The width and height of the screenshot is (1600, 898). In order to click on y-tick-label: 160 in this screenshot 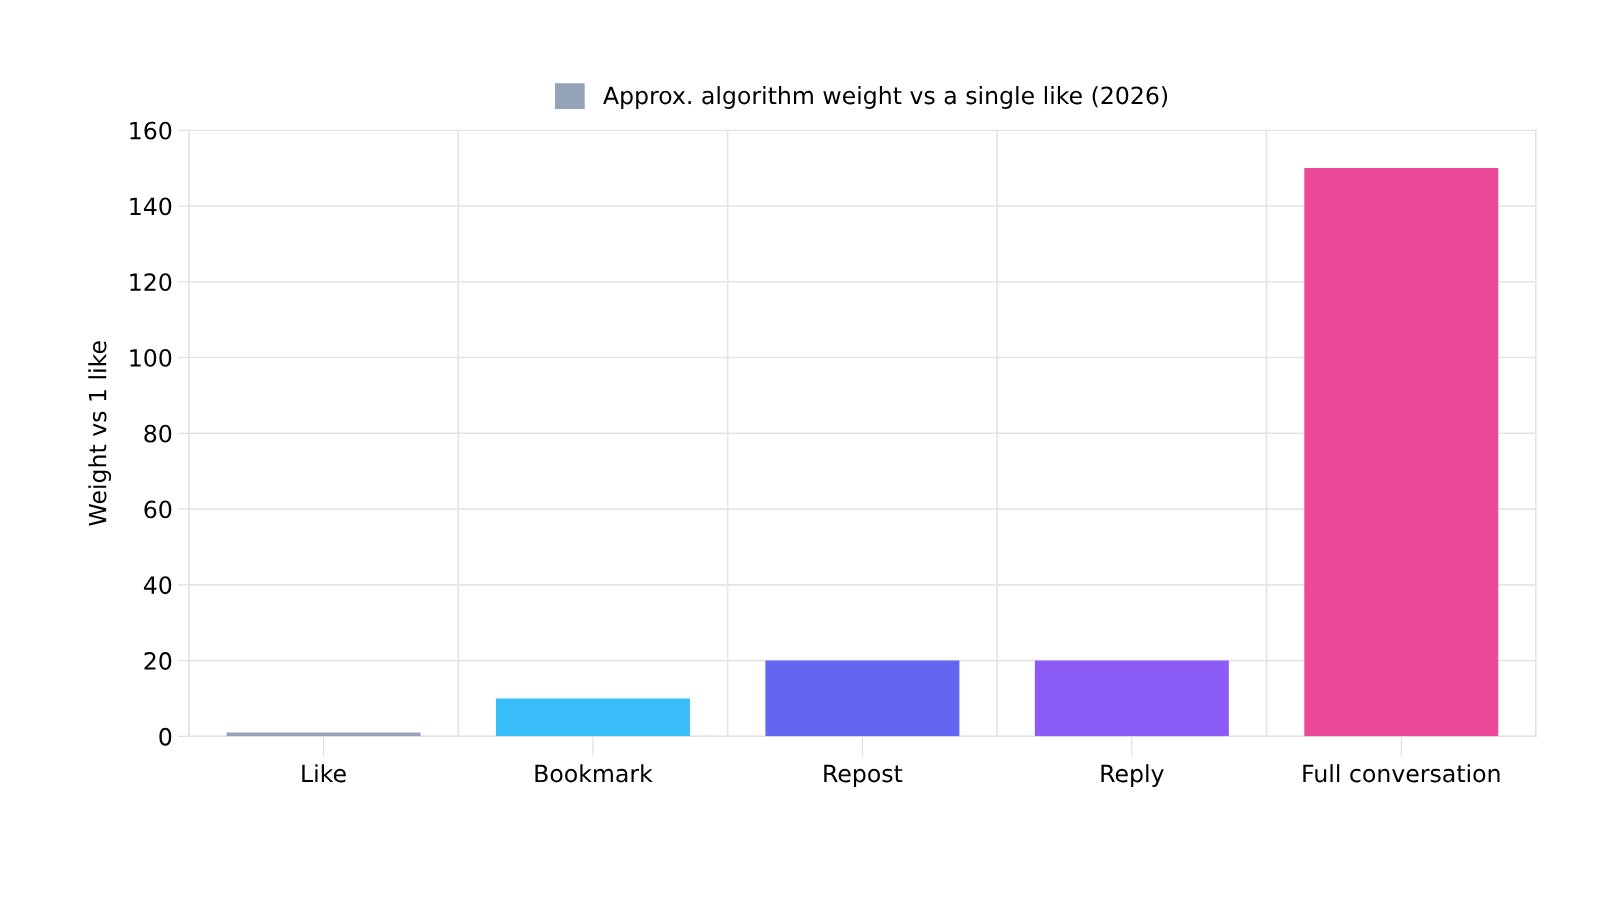, I will do `click(151, 130)`.